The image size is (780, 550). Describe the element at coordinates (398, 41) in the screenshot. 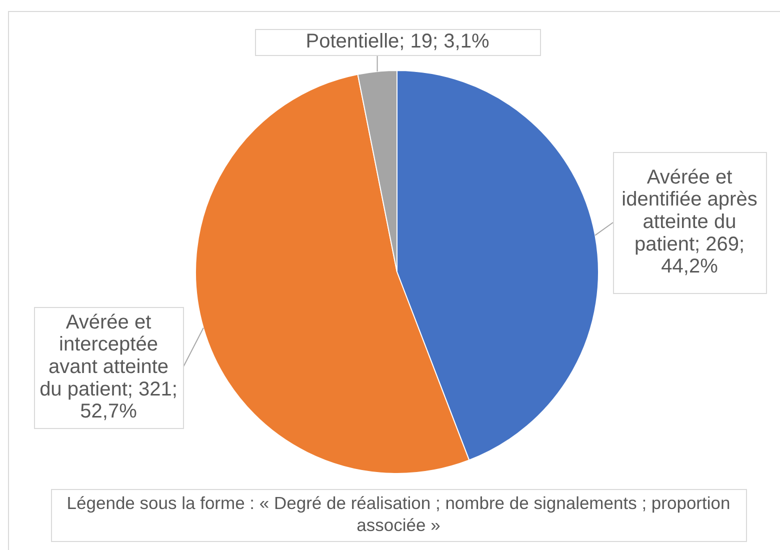

I see `slice-label: Potentielle; 19; 3,1%` at that location.